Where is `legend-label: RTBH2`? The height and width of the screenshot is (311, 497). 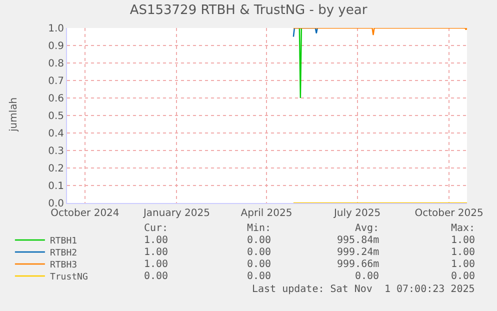 legend-label: RTBH2 is located at coordinates (64, 253).